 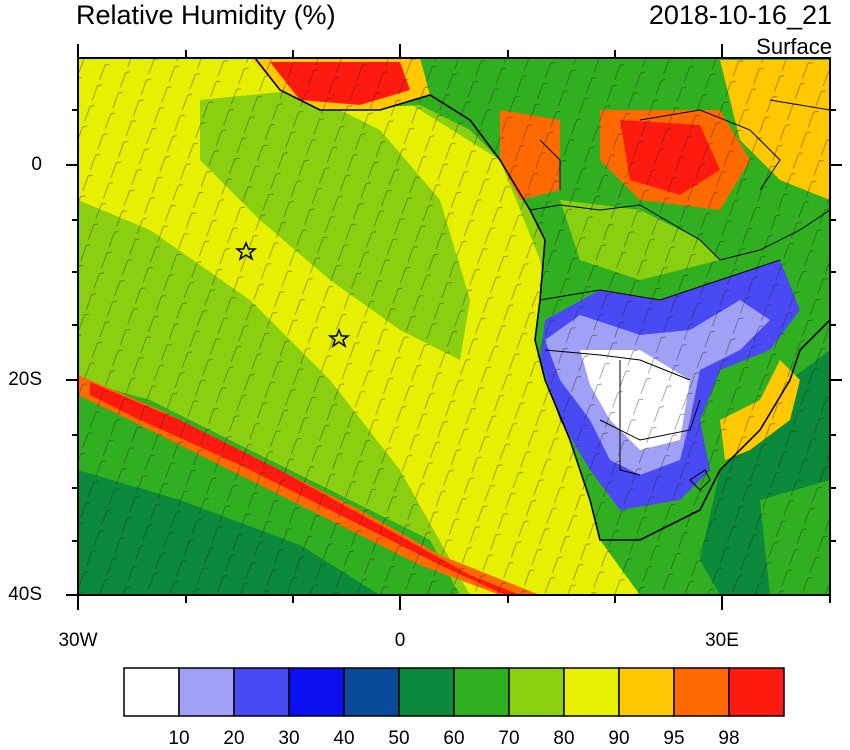 What do you see at coordinates (25, 594) in the screenshot?
I see `lat-label-40s: 40S` at bounding box center [25, 594].